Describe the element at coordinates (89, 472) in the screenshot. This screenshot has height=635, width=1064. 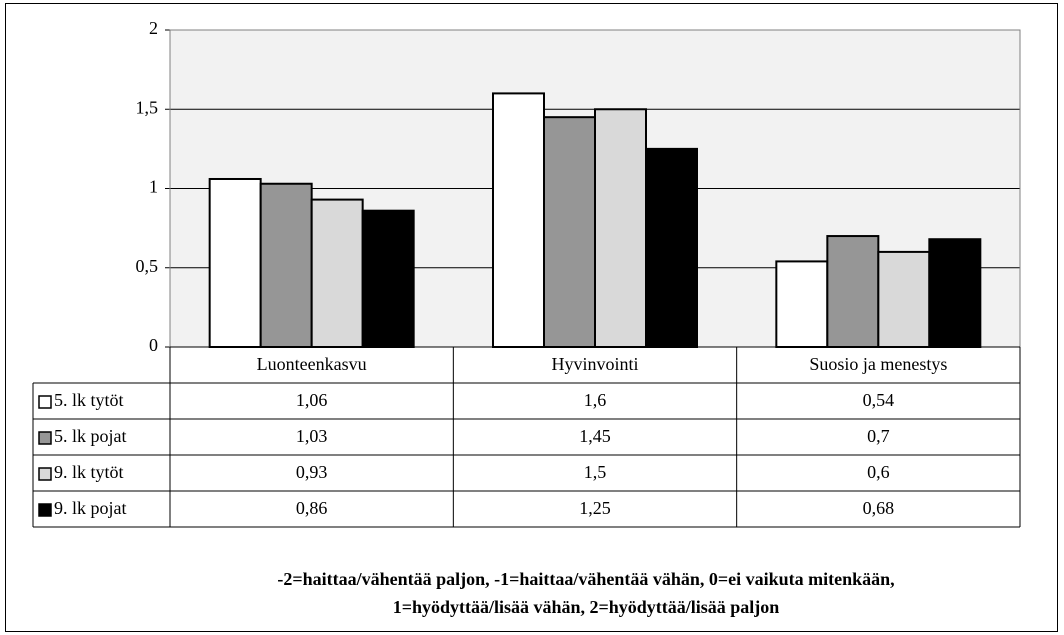
I see `legend-label: 9. lk tytöt` at that location.